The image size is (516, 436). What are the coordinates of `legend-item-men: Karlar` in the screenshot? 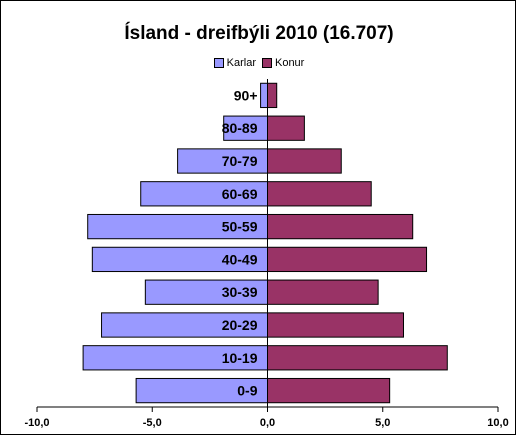 It's located at (234, 63).